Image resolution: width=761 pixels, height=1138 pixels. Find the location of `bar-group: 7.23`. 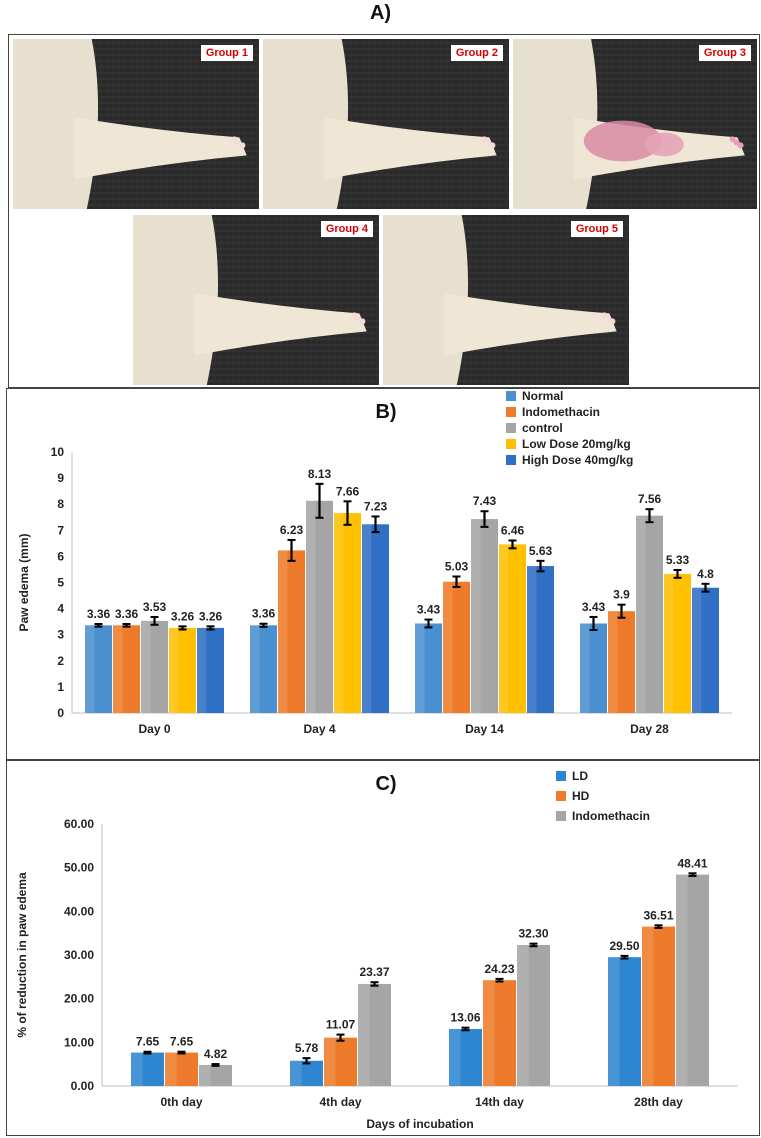

bar-group: 7.23 is located at coordinates (375, 606).